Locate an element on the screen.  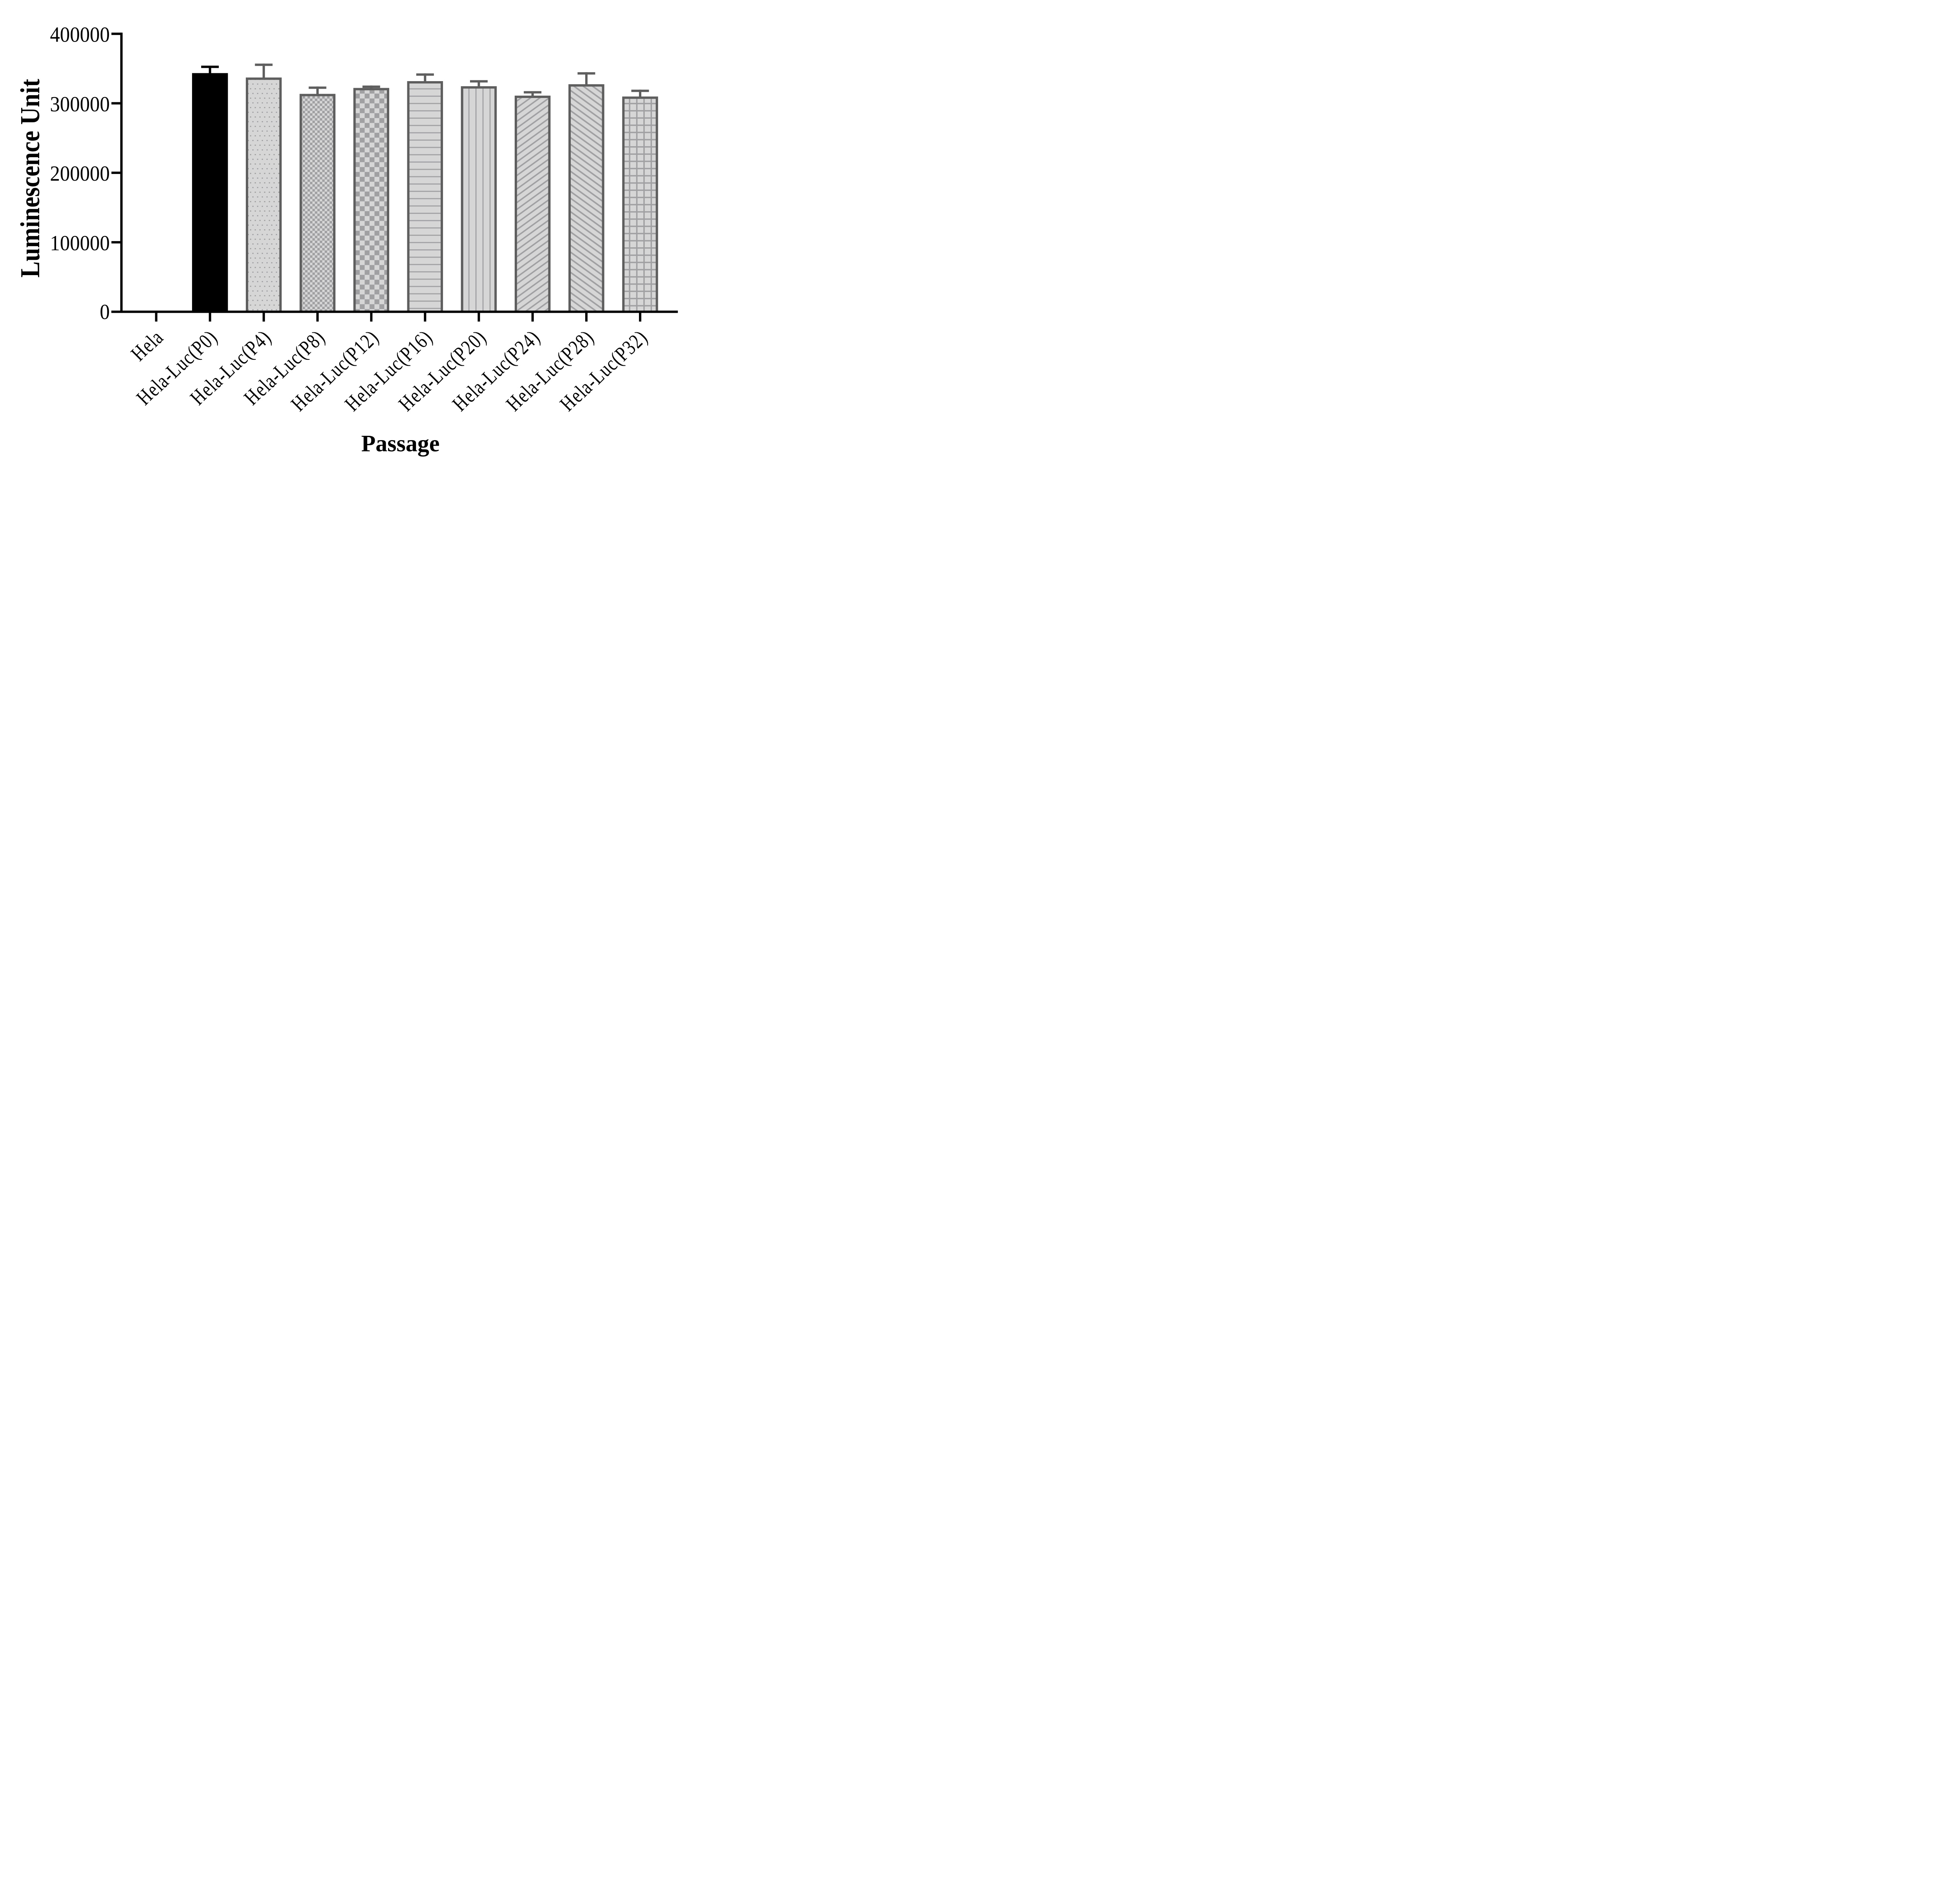
svg-text: 400000 is located at coordinates (80, 35).